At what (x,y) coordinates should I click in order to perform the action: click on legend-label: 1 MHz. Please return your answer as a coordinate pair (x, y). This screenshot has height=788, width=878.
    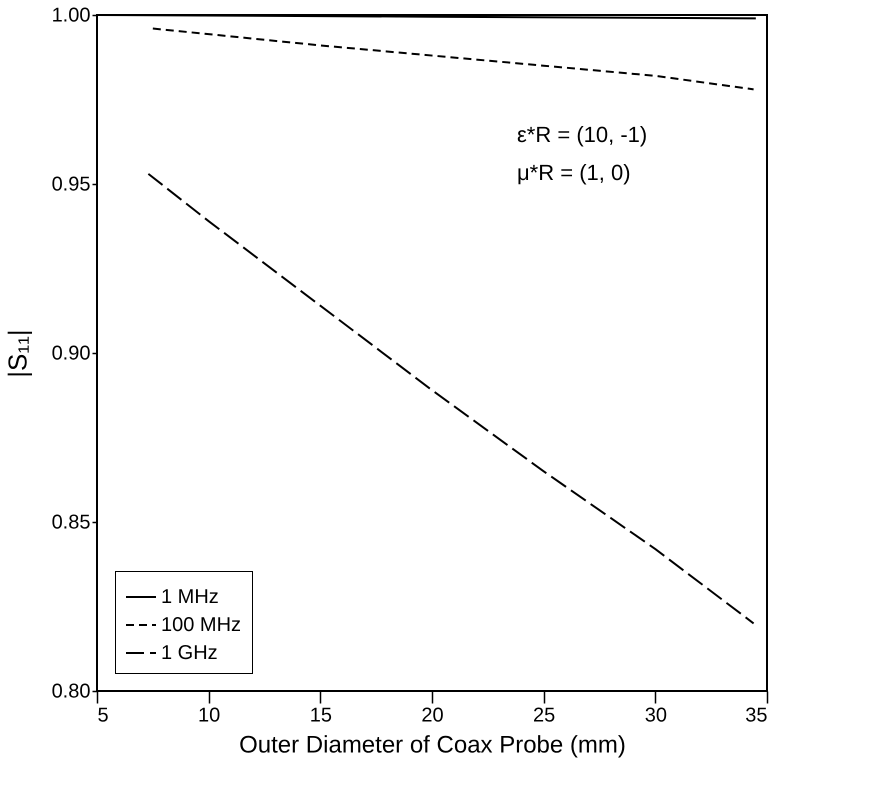
    Looking at the image, I should click on (190, 597).